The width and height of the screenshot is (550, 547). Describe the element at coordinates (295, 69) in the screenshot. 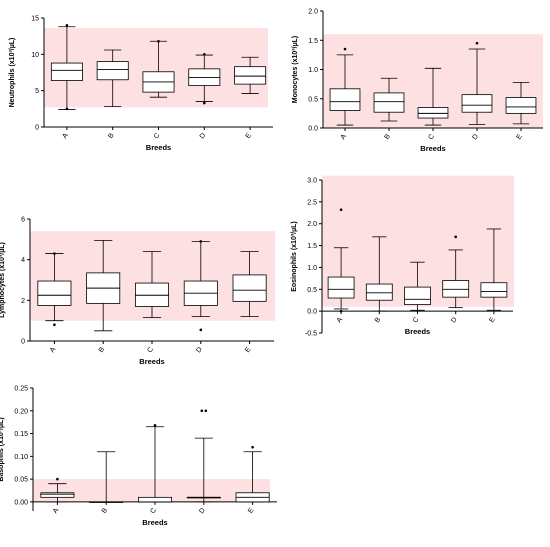

I see `y-axis-title: Monocytes (x10³/µL)` at that location.